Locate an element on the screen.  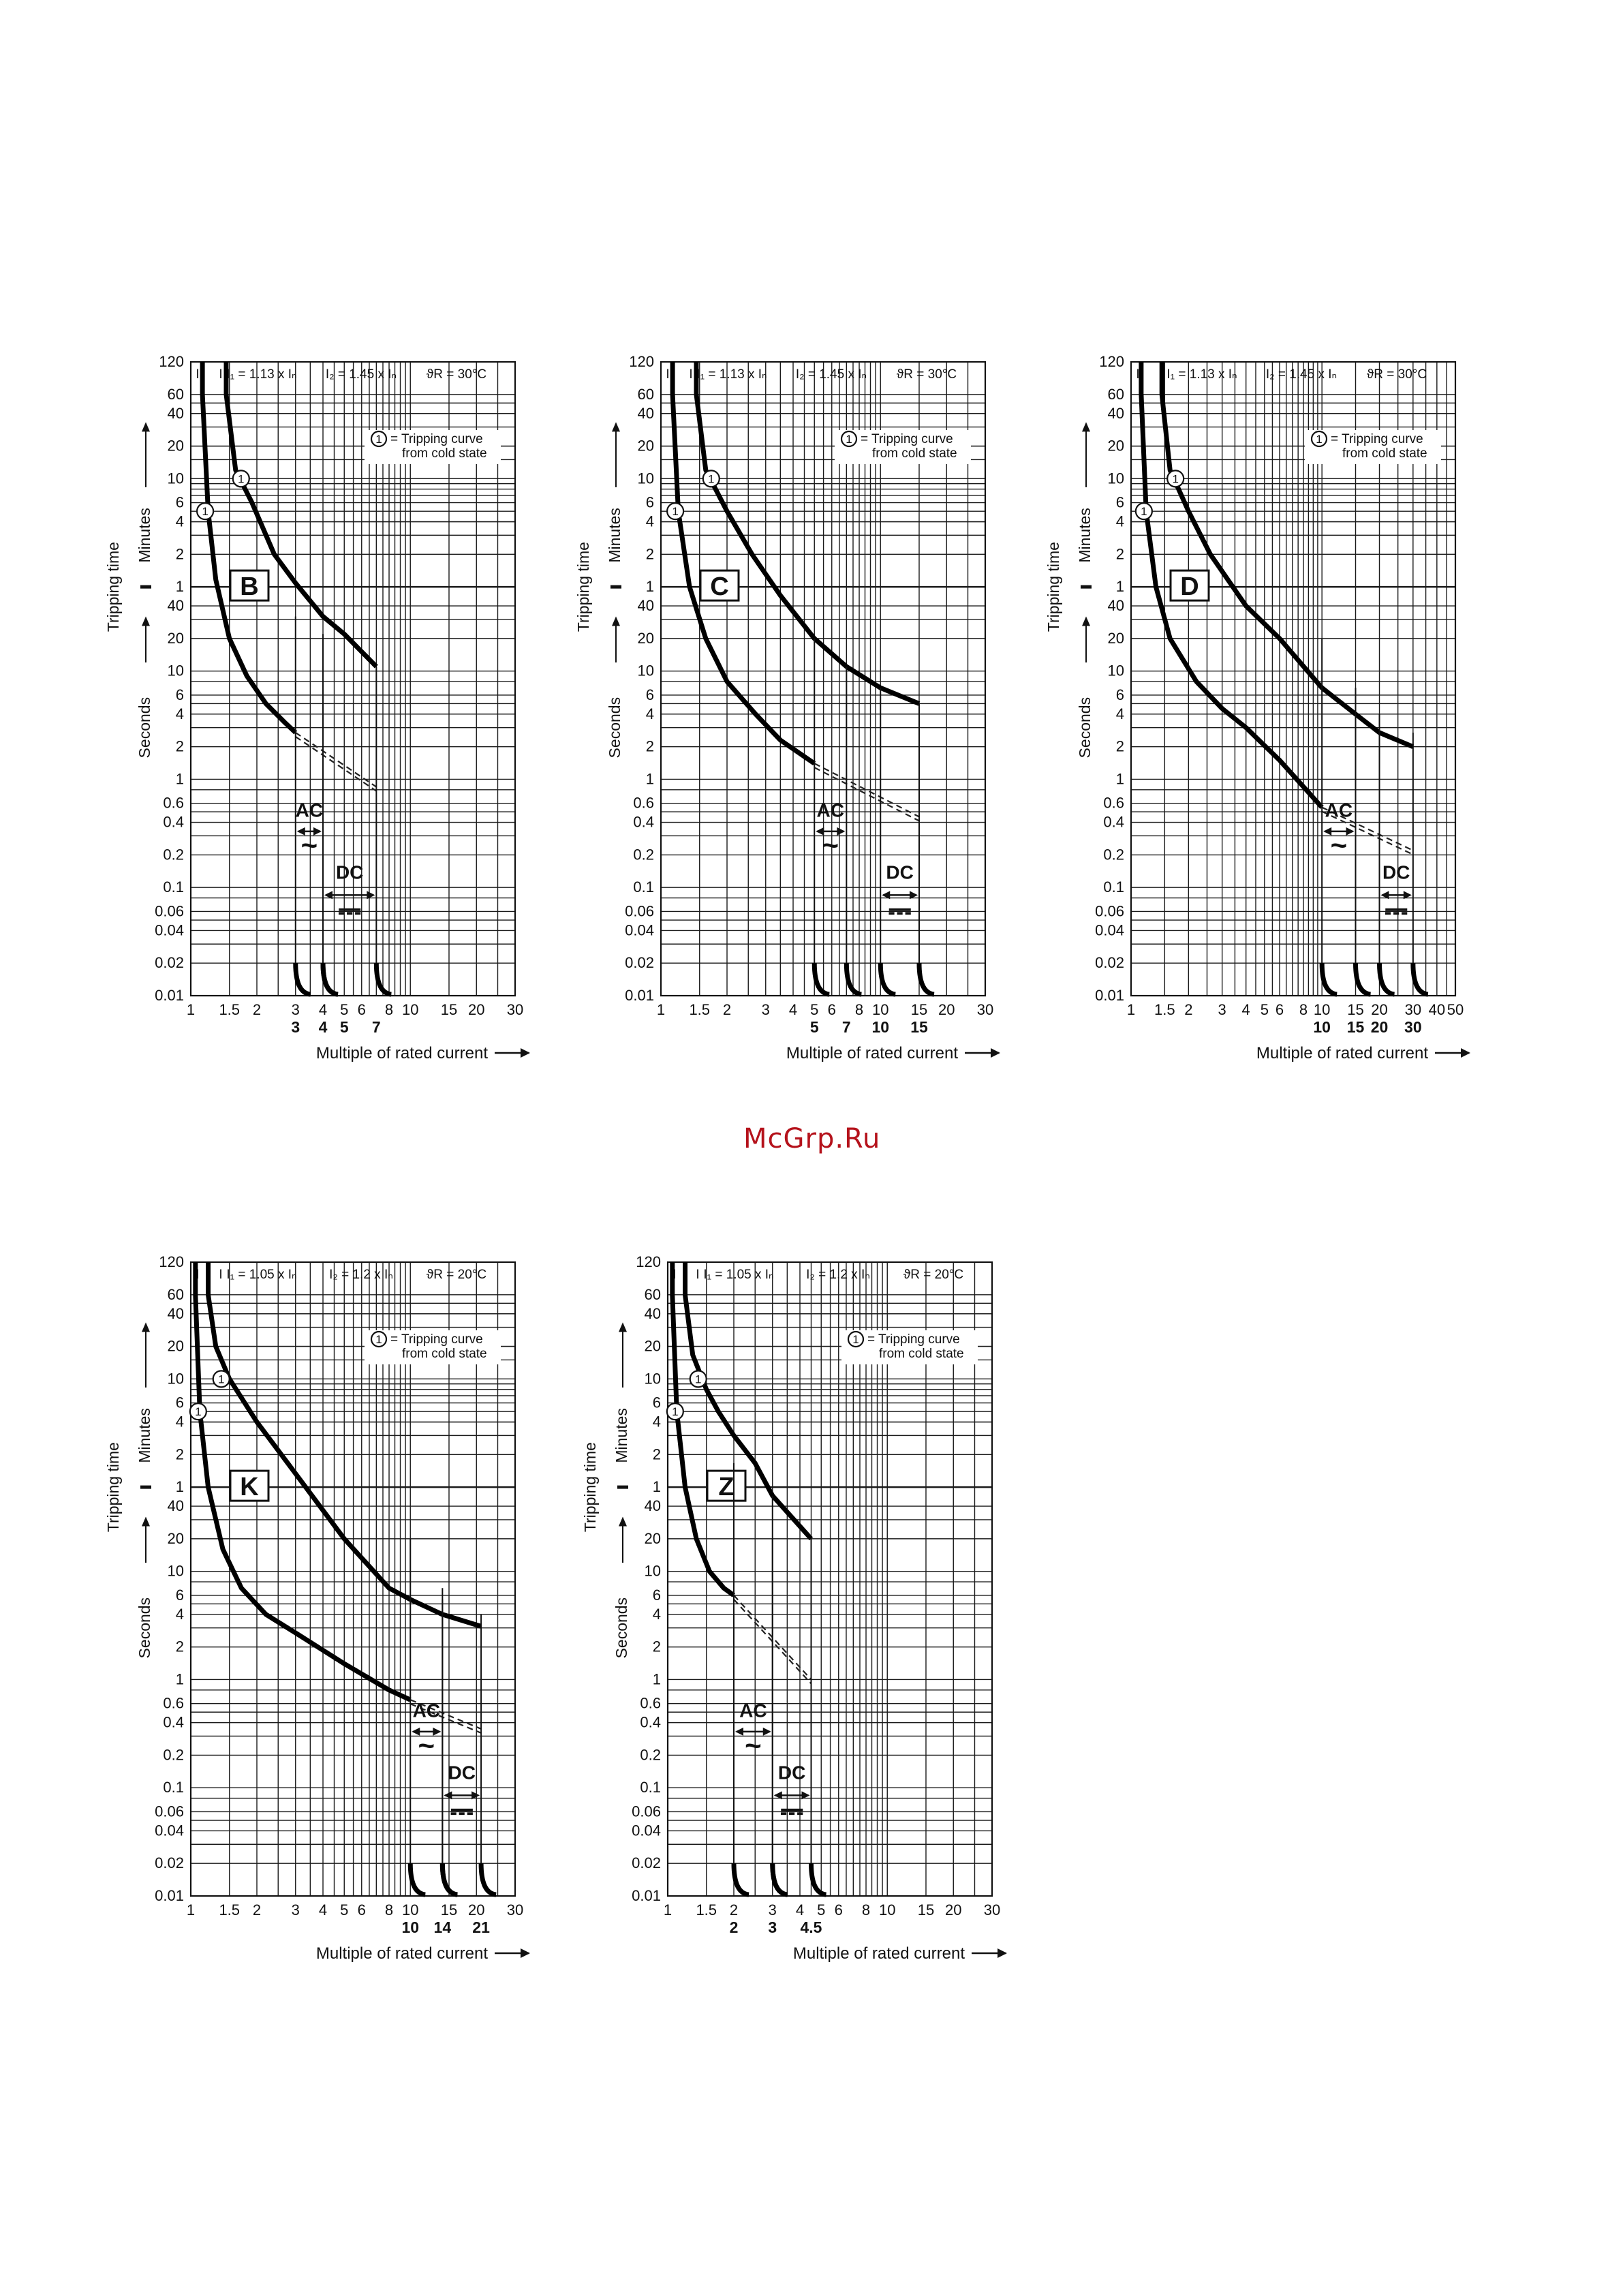
x-sublabel: 30 is located at coordinates (1413, 1027).